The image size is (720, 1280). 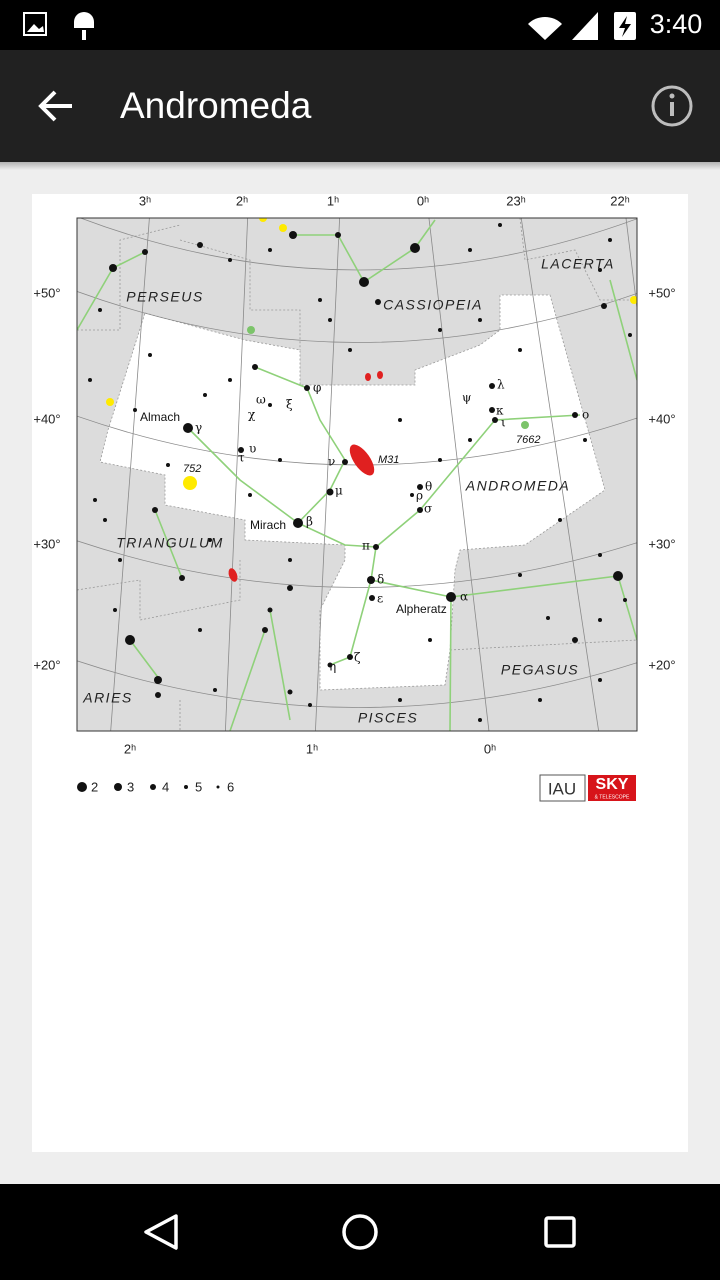 What do you see at coordinates (545, 28) in the screenshot?
I see `wifi-icon` at bounding box center [545, 28].